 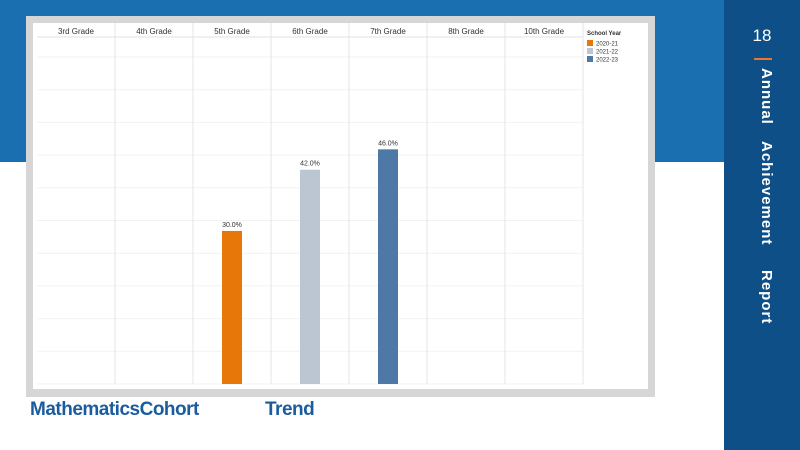 I want to click on category-label: 3rd Grade, so click(x=76, y=31).